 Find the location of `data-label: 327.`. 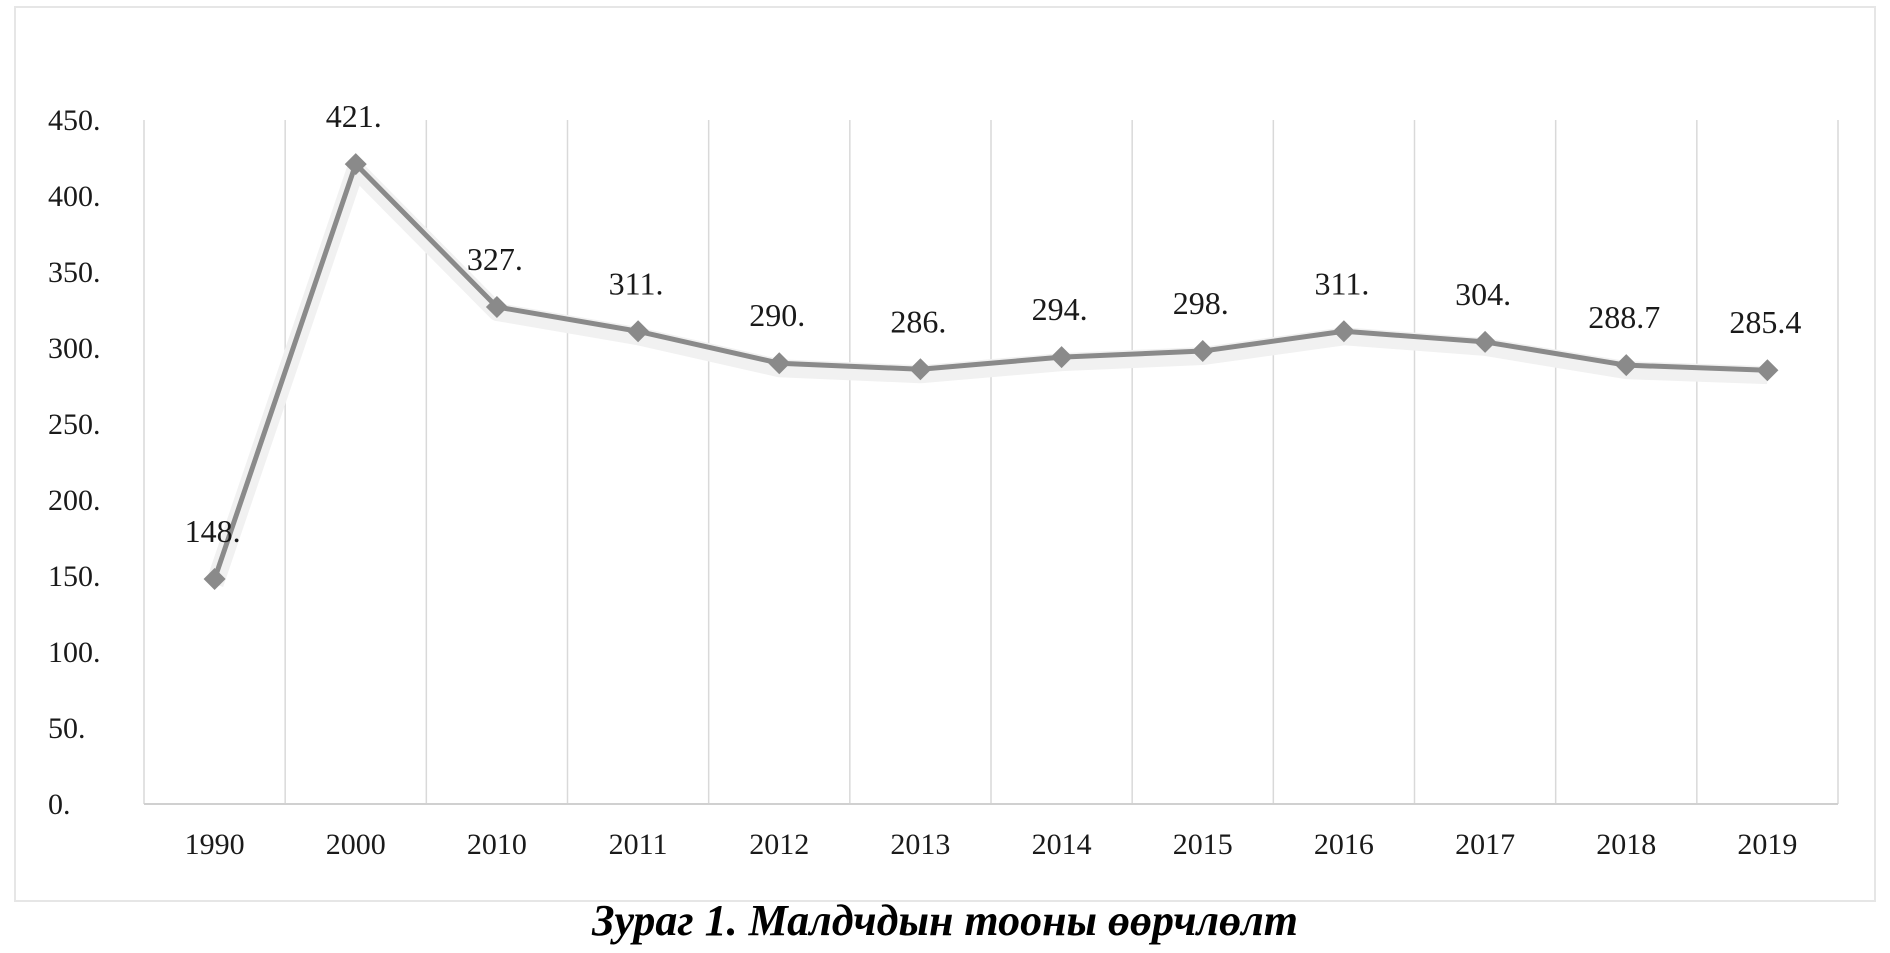

data-label: 327. is located at coordinates (495, 259).